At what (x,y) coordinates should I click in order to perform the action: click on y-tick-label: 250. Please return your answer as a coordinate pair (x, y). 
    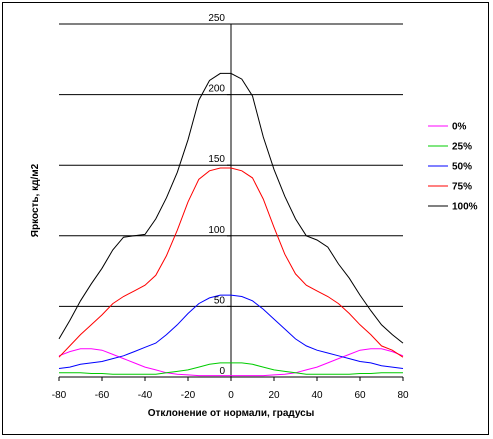
    Looking at the image, I should click on (216, 18).